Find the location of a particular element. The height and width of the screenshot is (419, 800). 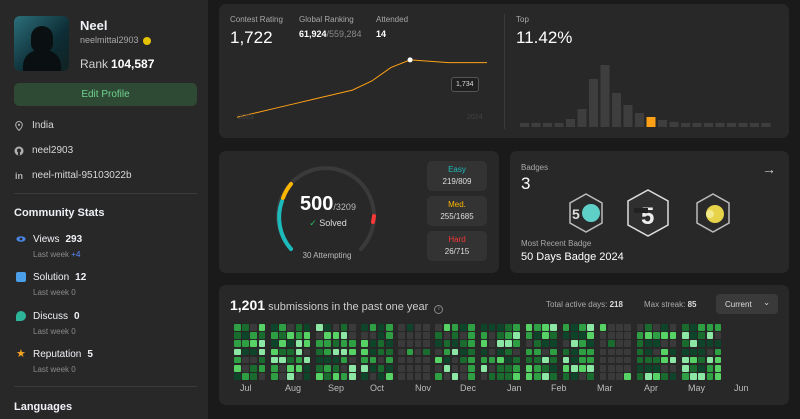

svg-text: 5 is located at coordinates (576, 214).